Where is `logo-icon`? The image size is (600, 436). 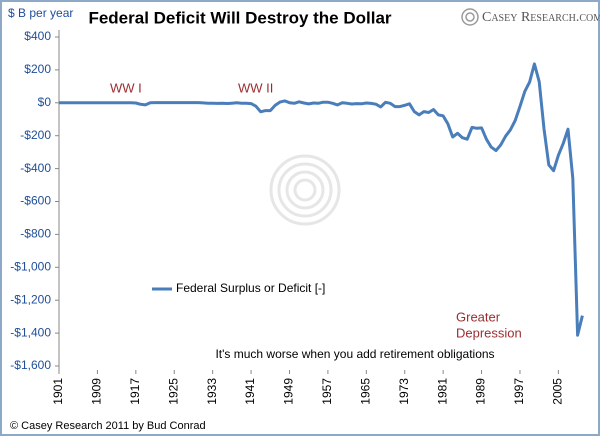 logo-icon is located at coordinates (470, 17).